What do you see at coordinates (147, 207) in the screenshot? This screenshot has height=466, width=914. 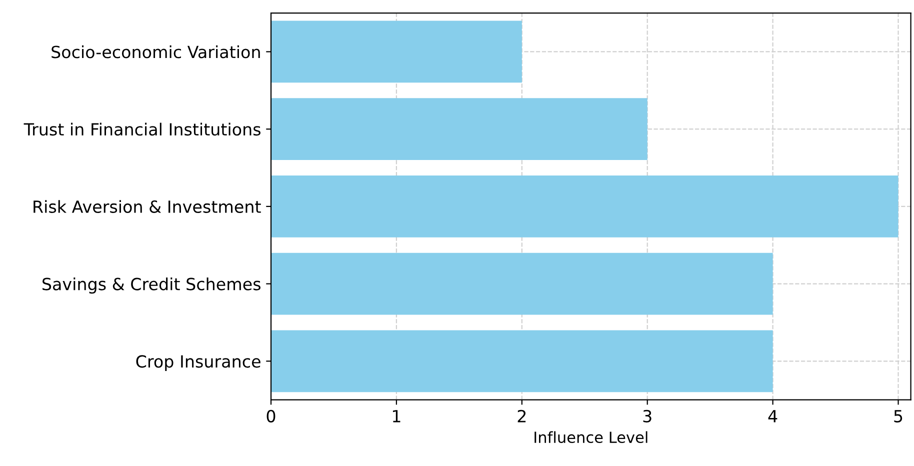 I see `y-tick-label: Risk Aversion & Investment` at bounding box center [147, 207].